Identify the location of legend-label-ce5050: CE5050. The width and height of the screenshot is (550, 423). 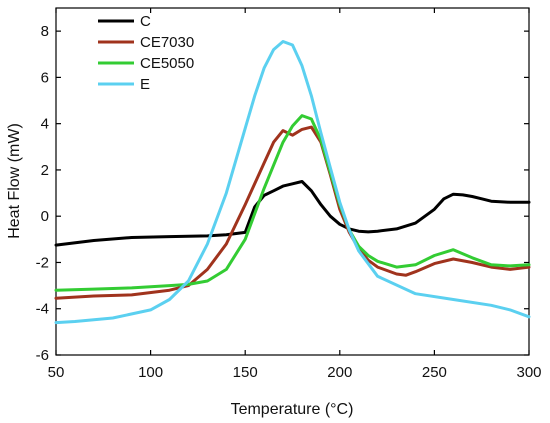
(167, 63).